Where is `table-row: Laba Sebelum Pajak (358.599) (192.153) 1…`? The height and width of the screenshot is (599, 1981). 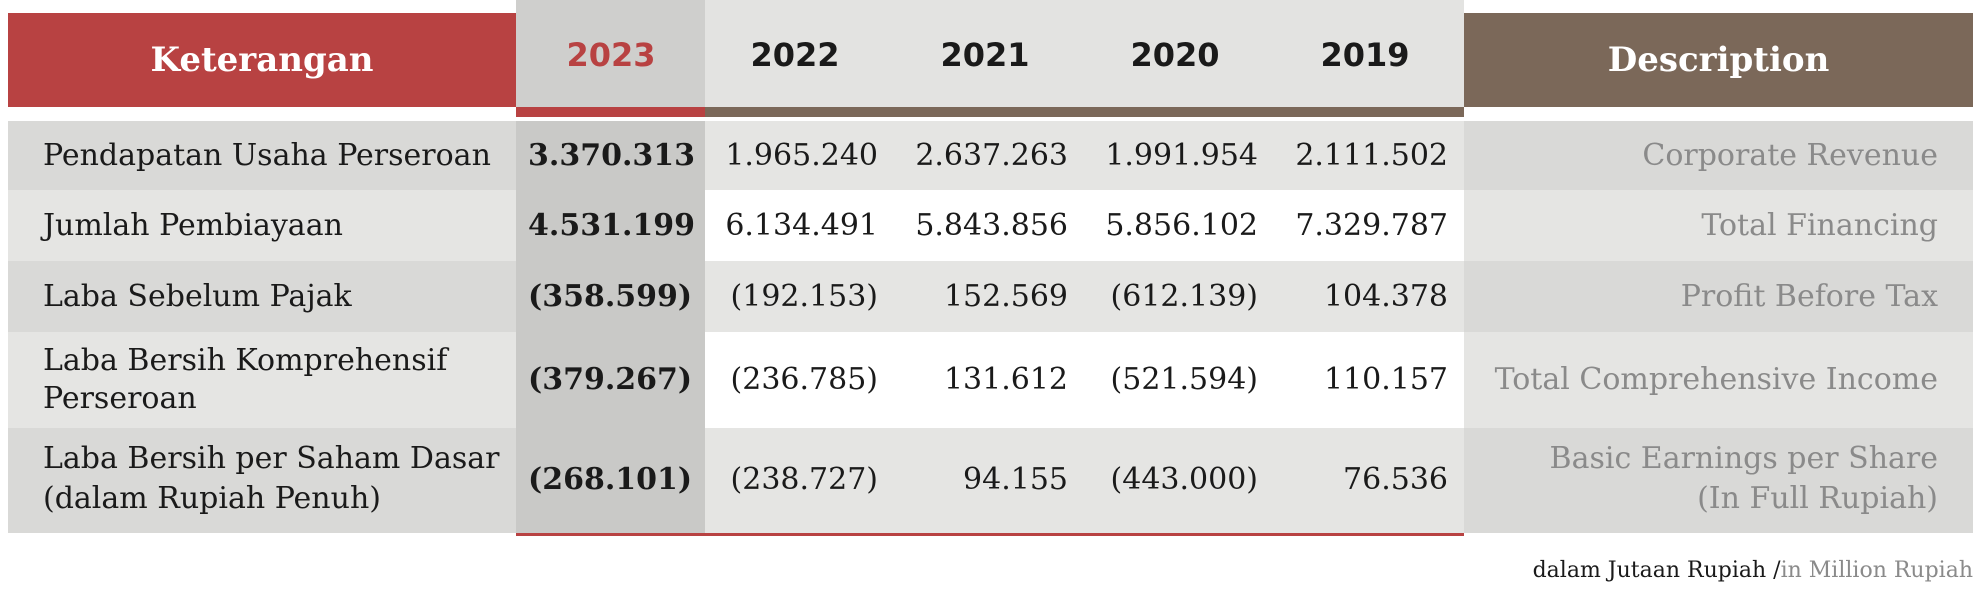
table-row: Laba Sebelum Pajak (358.599) (192.153) 1… is located at coordinates (990, 296).